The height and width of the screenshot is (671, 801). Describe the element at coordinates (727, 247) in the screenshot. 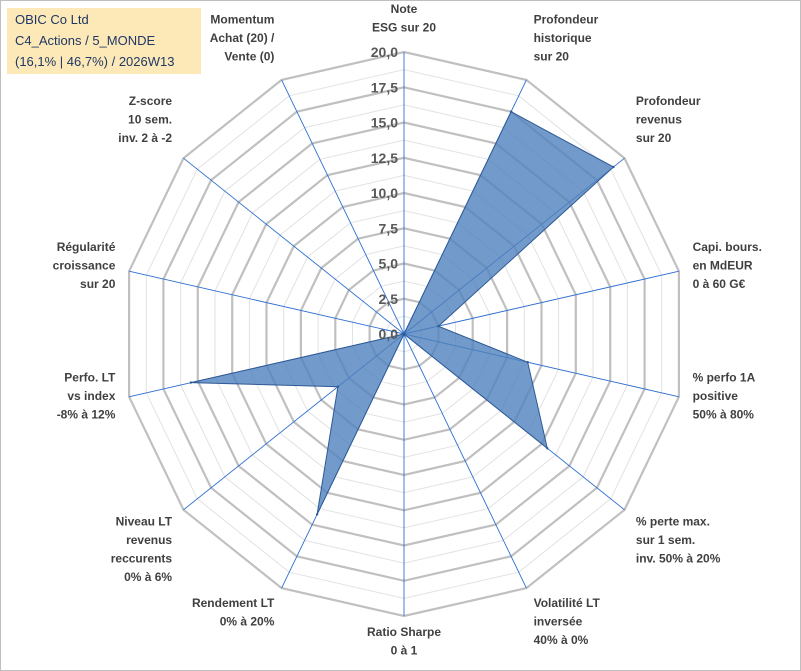

I see `axis-label-line: Capi. bours.` at that location.